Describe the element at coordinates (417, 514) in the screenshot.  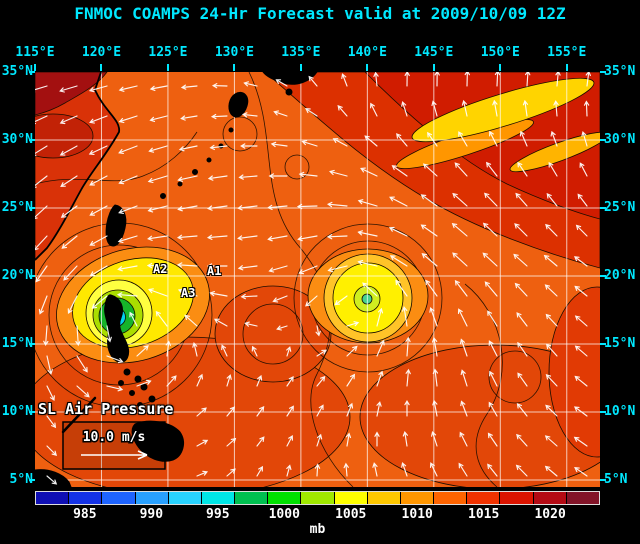
I see `colorbar-tick-label: 1010` at that location.